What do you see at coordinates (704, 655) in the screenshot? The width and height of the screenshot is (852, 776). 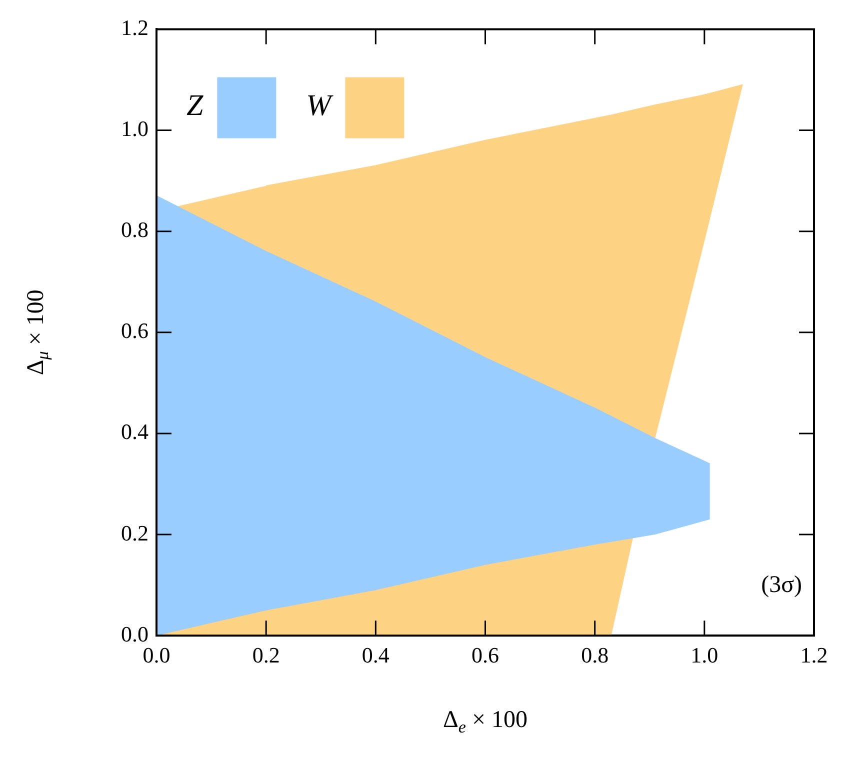 I see `x-tick-label: 1.0` at bounding box center [704, 655].